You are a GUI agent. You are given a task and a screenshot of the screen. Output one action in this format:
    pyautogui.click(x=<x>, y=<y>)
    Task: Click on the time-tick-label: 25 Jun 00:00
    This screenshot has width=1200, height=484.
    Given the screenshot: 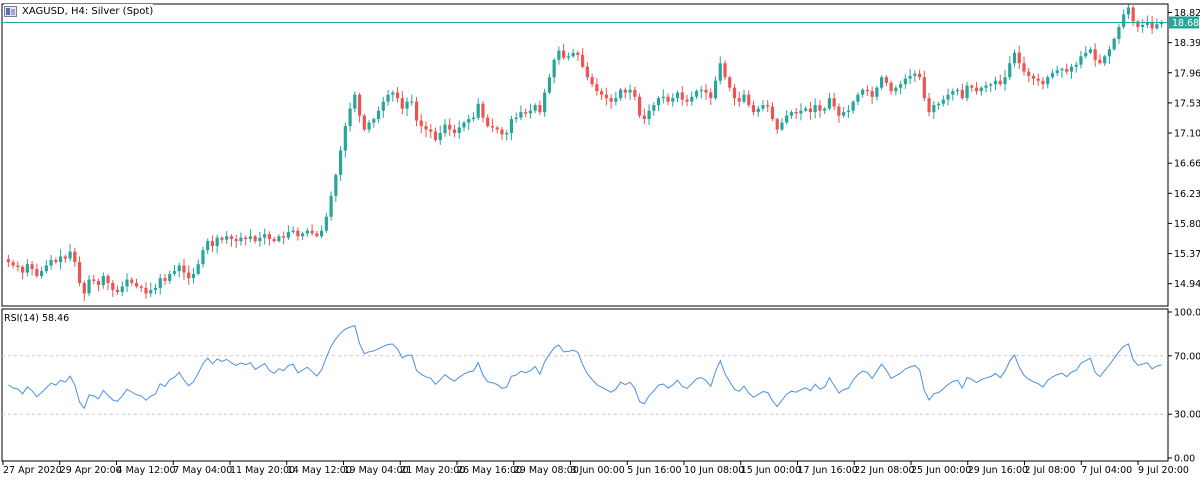 What is the action you would take?
    pyautogui.click(x=941, y=470)
    